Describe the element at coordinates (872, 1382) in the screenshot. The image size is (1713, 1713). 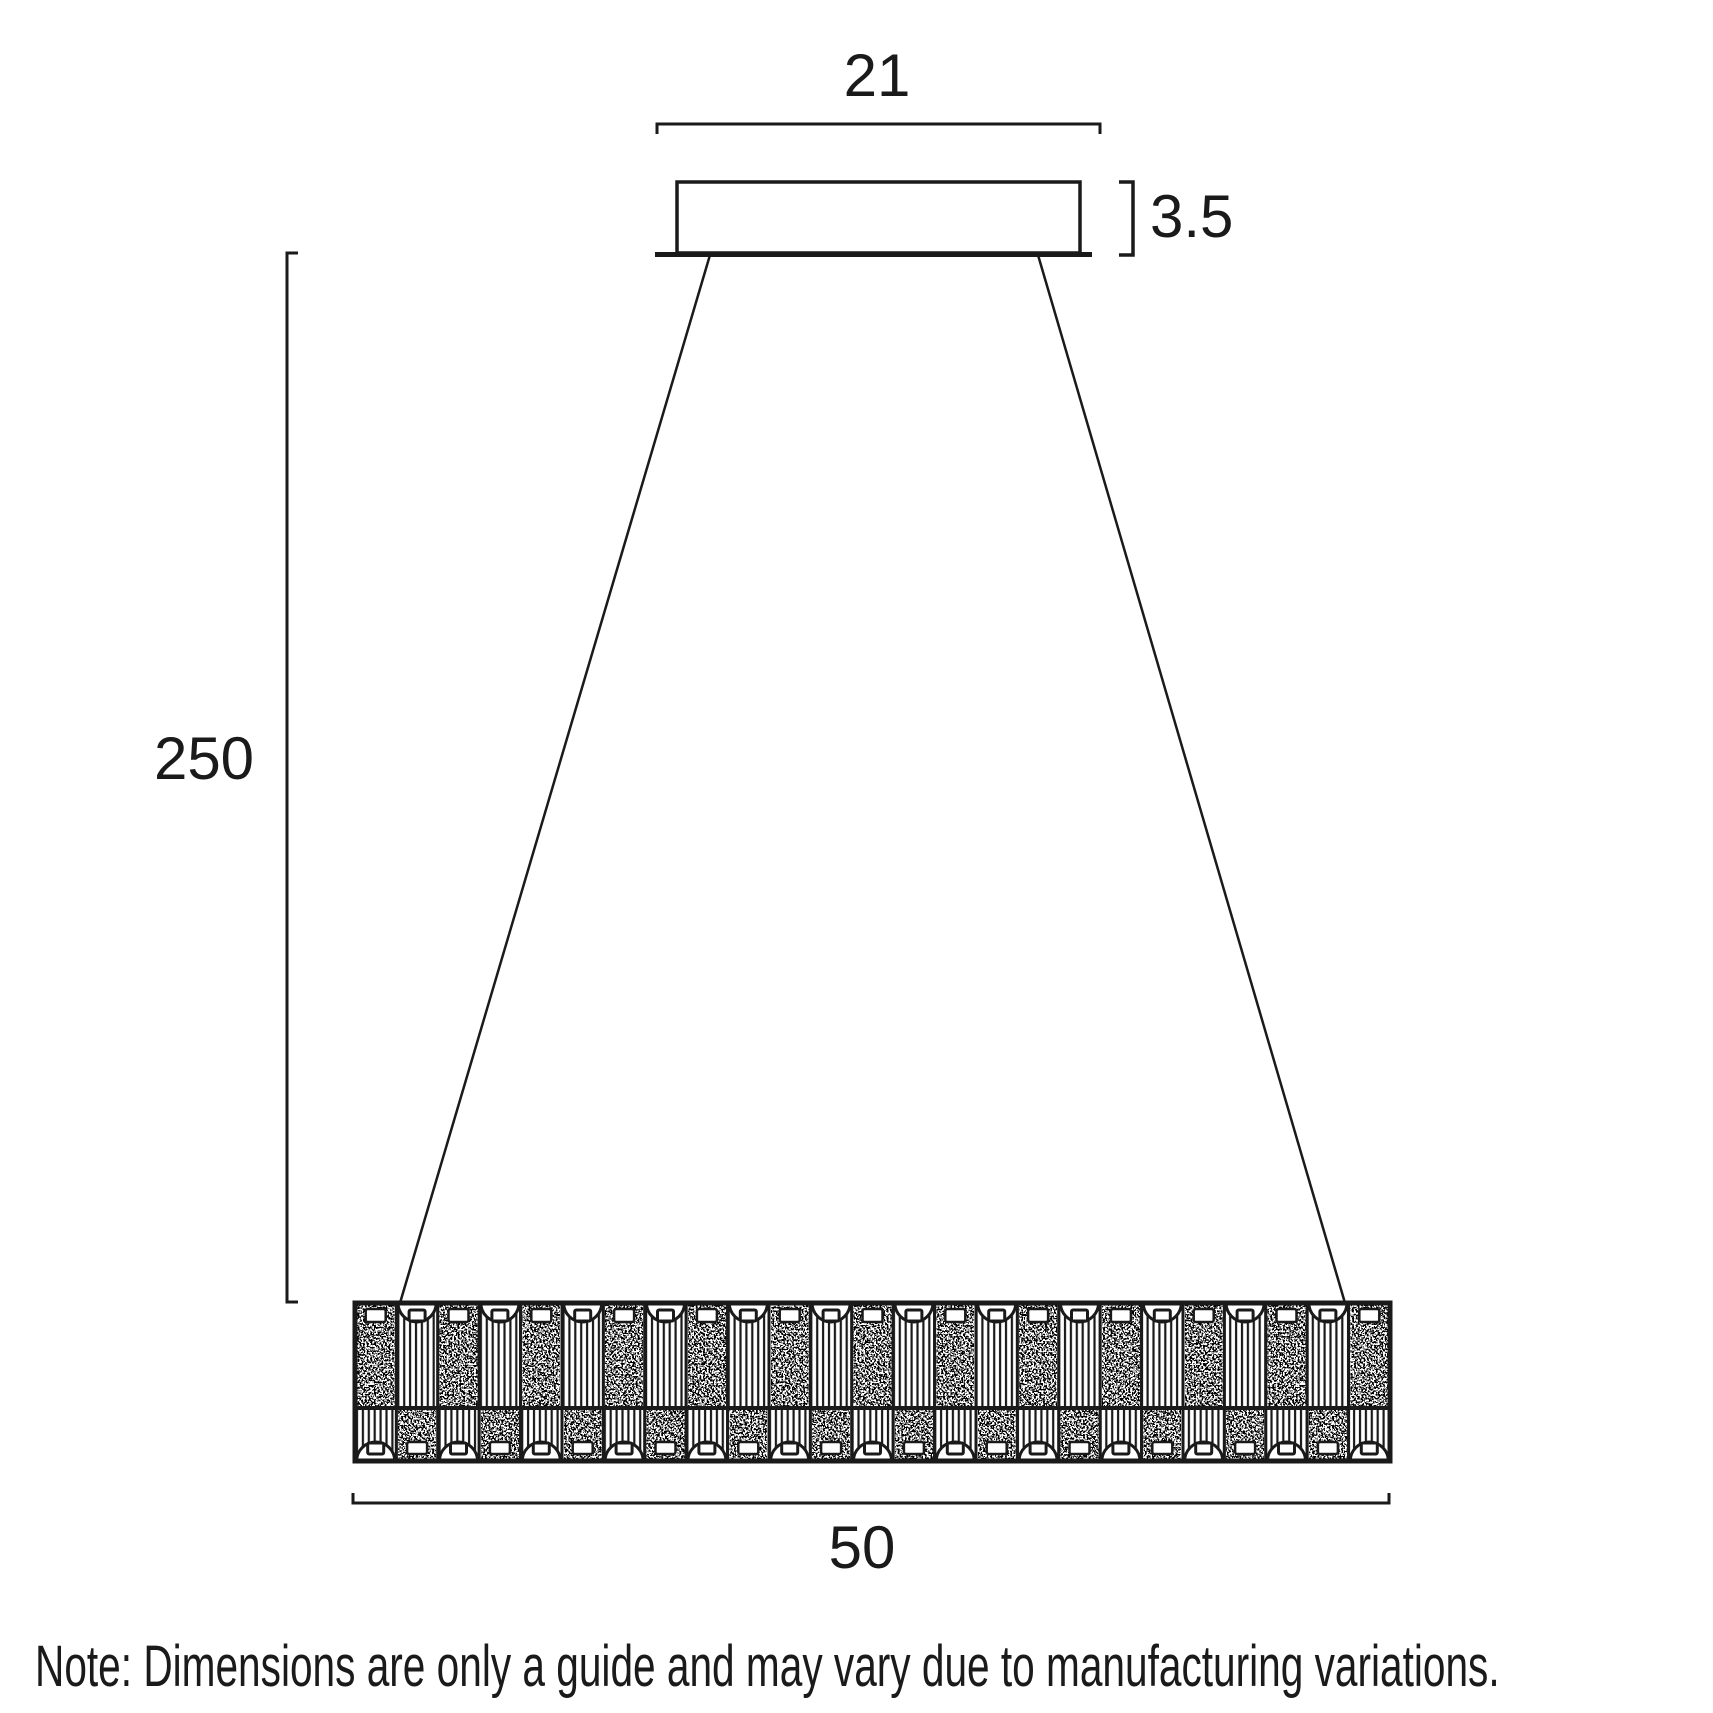
I see `crystal-band` at that location.